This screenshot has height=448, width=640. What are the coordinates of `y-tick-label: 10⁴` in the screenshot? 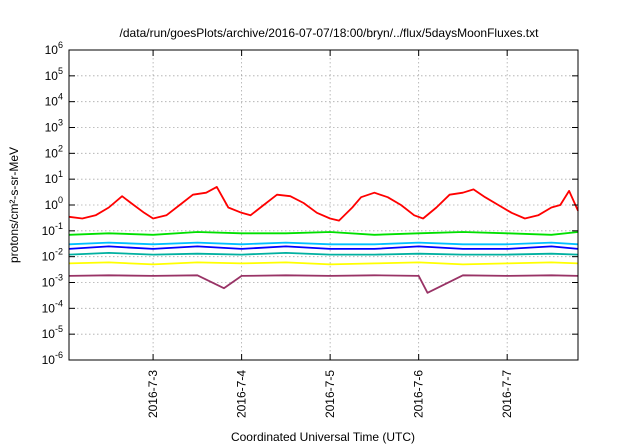 It's located at (54, 100).